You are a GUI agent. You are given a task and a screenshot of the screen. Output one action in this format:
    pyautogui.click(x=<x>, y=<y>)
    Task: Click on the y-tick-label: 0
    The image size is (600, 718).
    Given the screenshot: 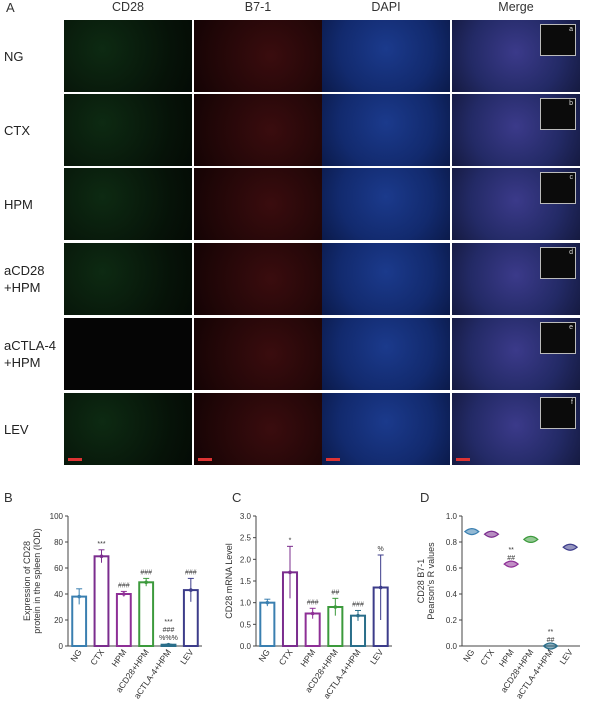 What is the action you would take?
    pyautogui.click(x=61, y=646)
    